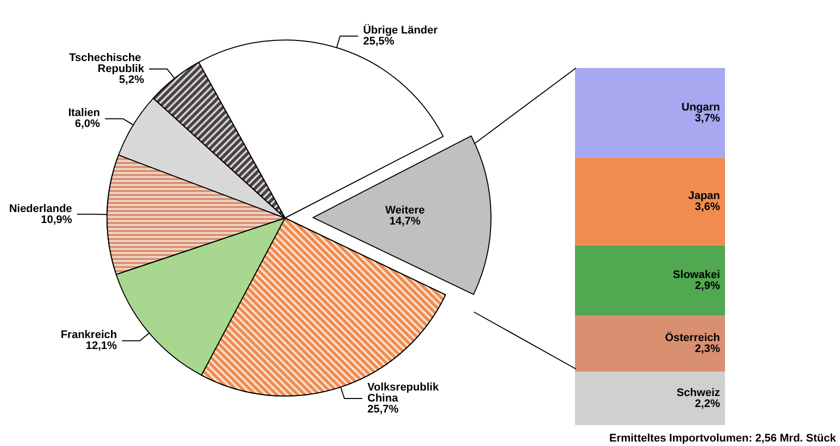 The image size is (840, 446). Describe the element at coordinates (404, 392) in the screenshot. I see `slice-label: Volksrepublik China` at that location.